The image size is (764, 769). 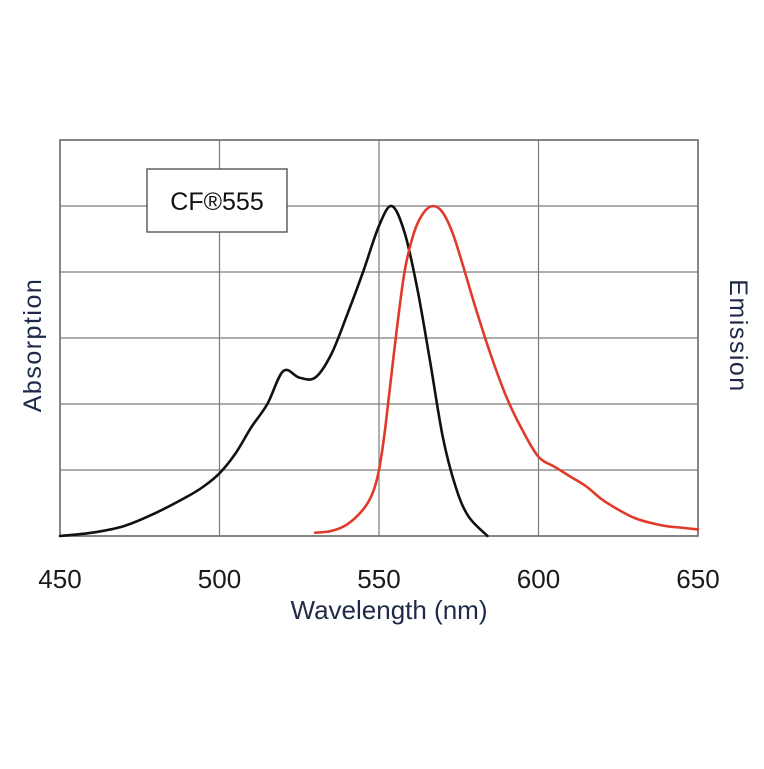 I want to click on right-axis-title: Emission, so click(x=738, y=335).